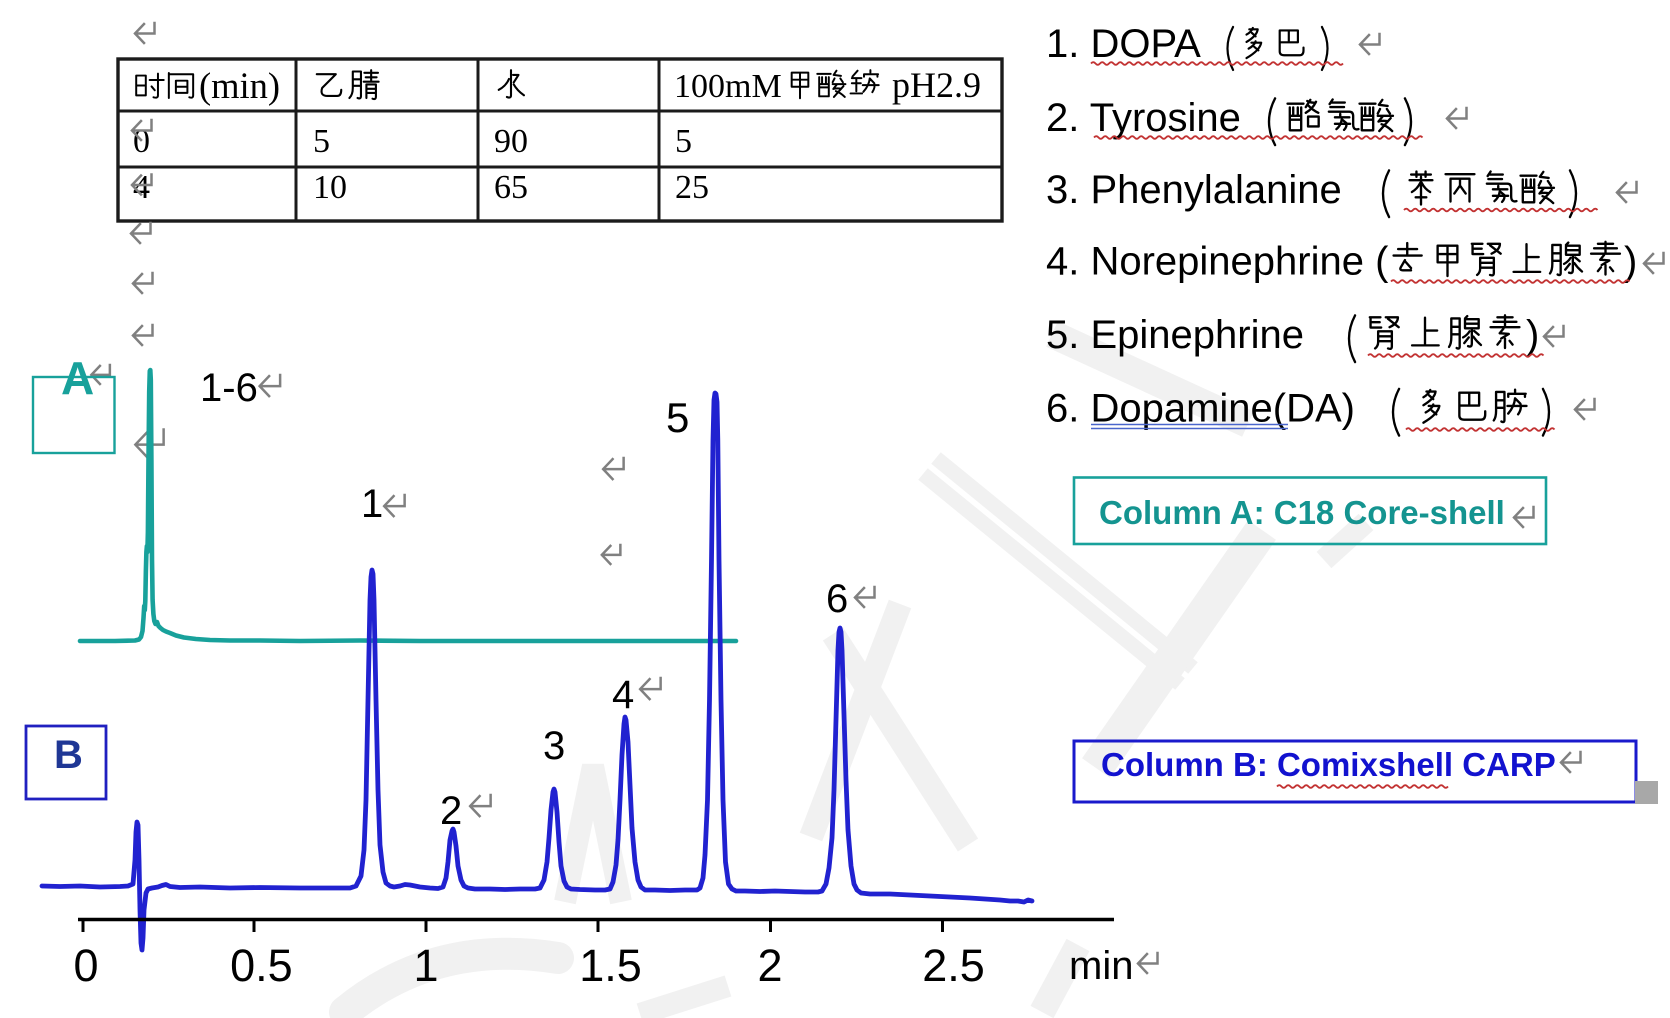  I want to click on svg-text: 2.5, so click(953, 965).